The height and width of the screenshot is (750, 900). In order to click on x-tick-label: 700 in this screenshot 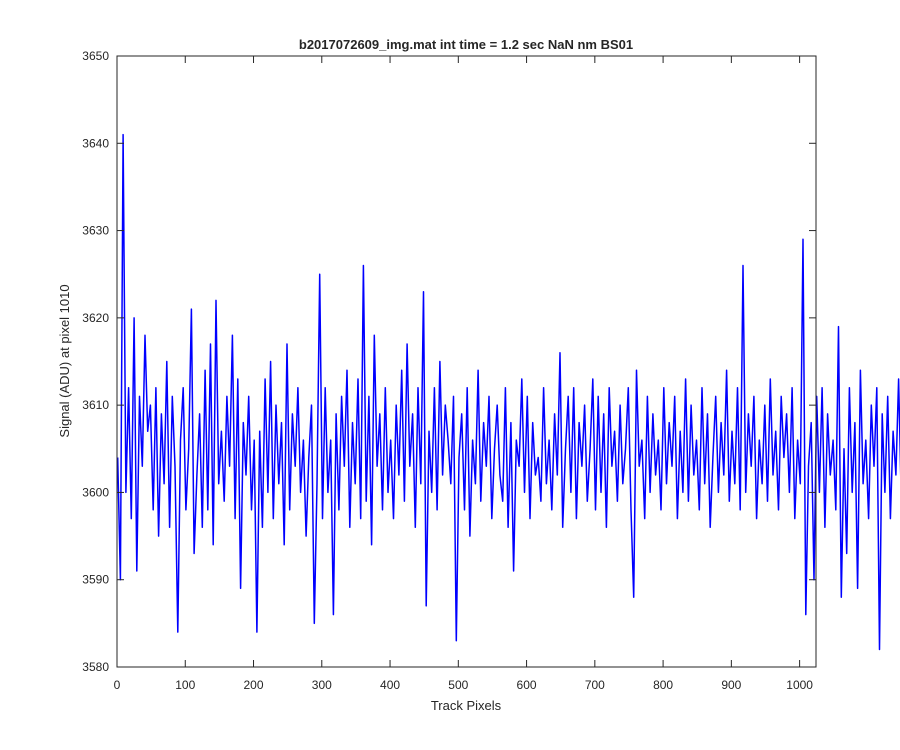, I will do `click(595, 685)`.